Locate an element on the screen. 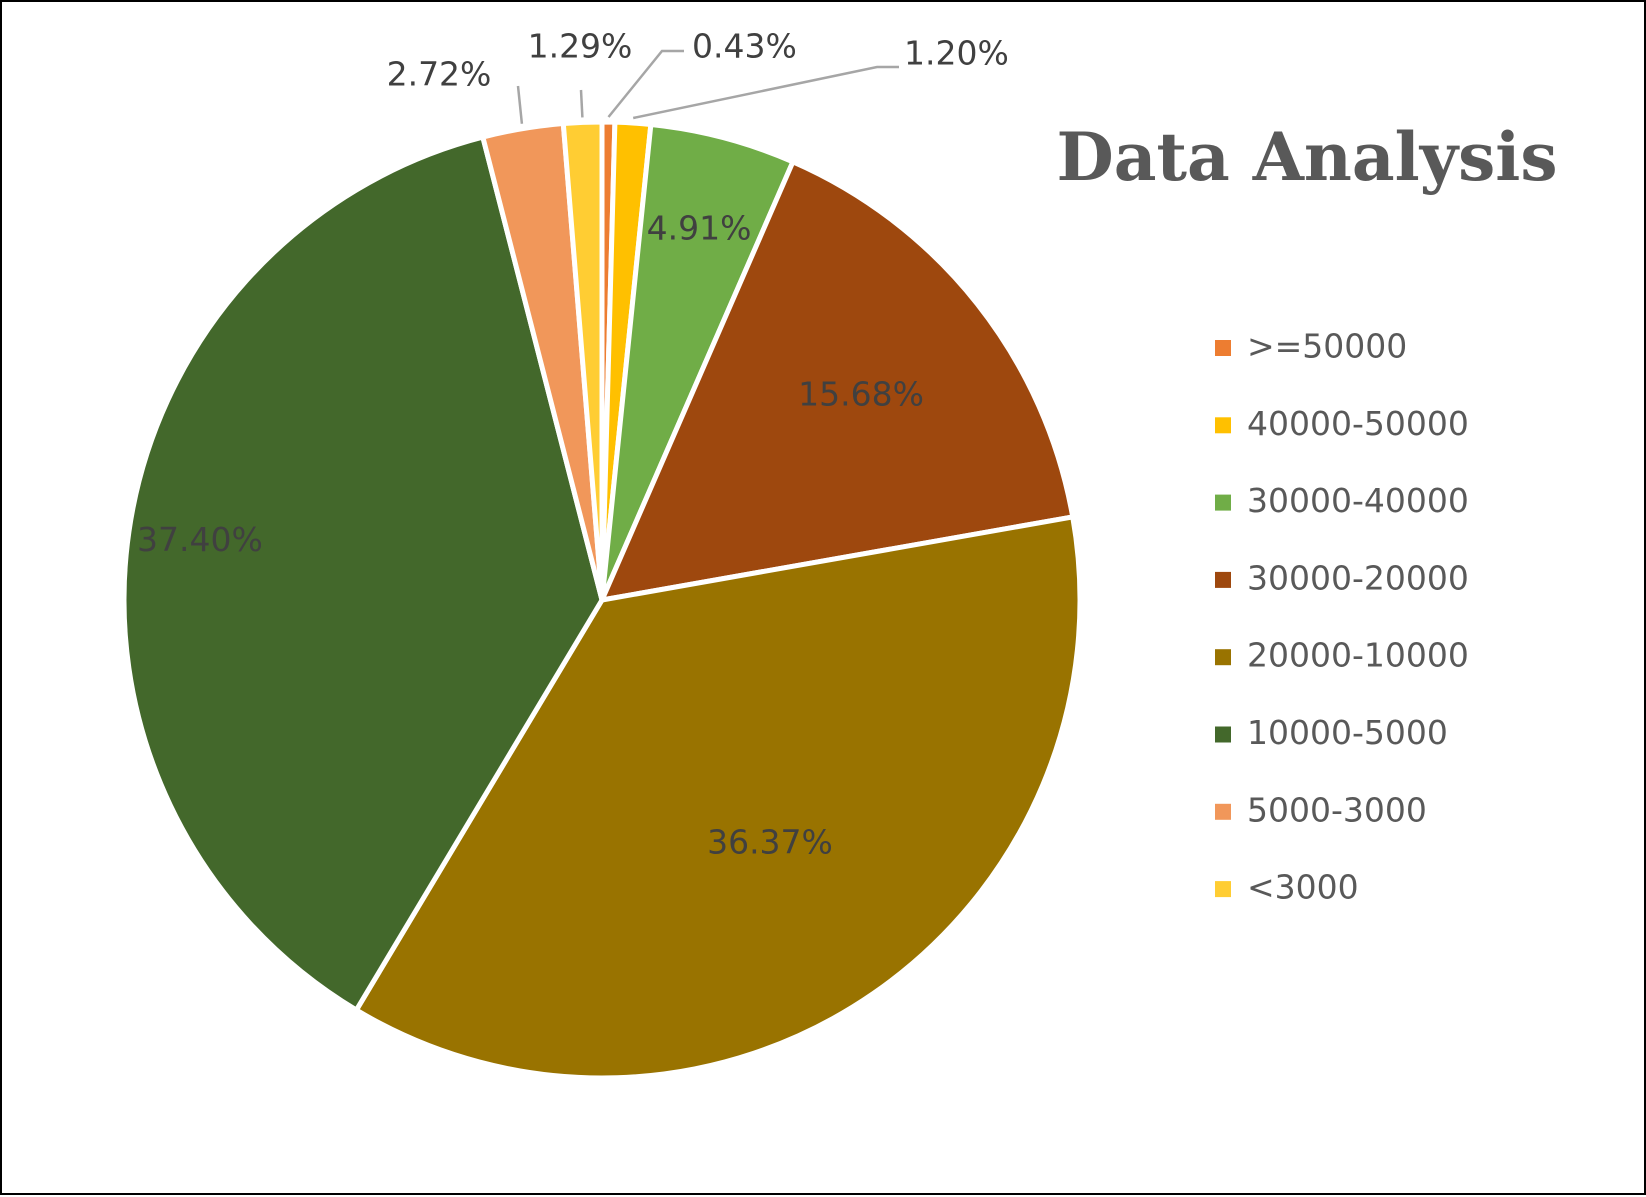  legend-item-40000-50000: 40000-50000 is located at coordinates (1342, 423).